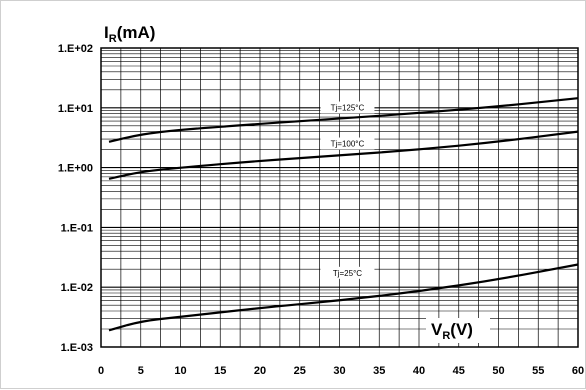  Describe the element at coordinates (339, 371) in the screenshot. I see `x-tick-label: 30` at that location.